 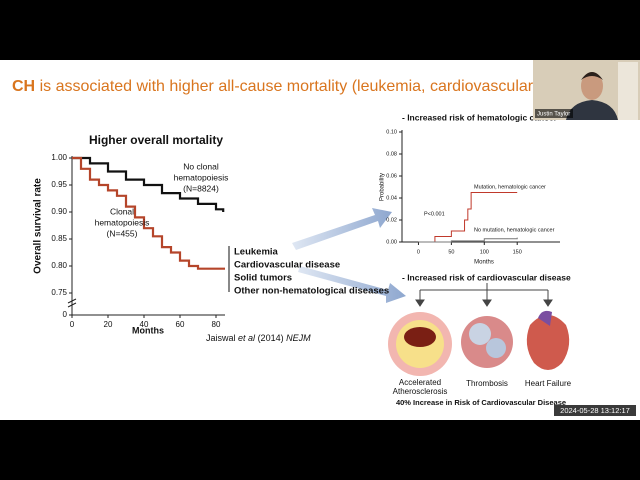 I want to click on y-tick-label: 0.80, so click(x=59, y=265).